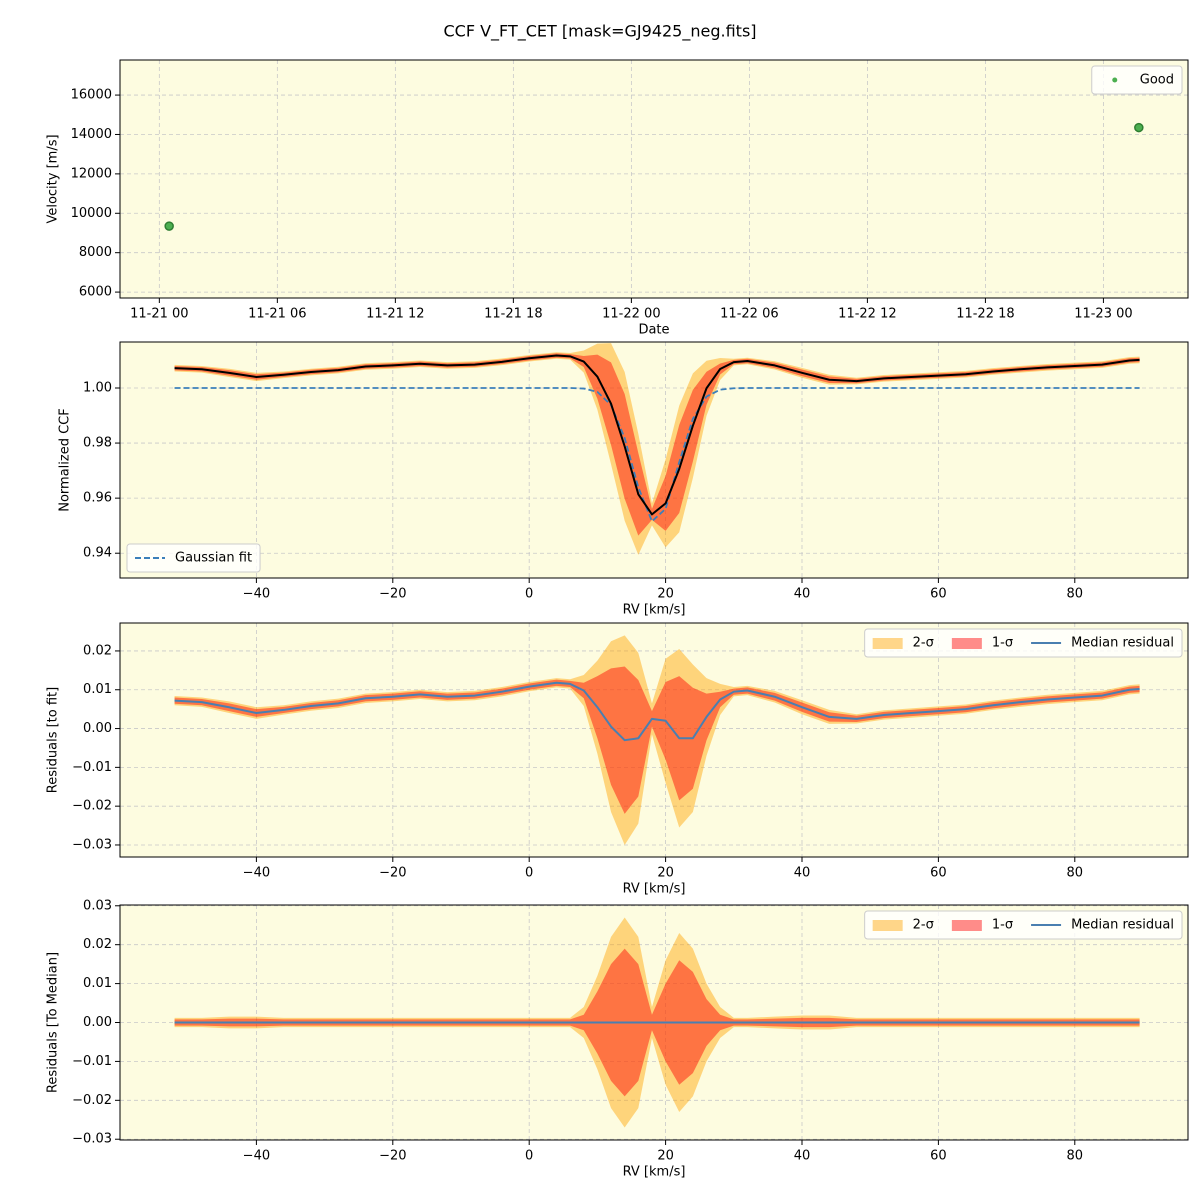 This screenshot has width=1200, height=1200. What do you see at coordinates (95, 292) in the screenshot?
I see `y-tick-label: 6000` at bounding box center [95, 292].